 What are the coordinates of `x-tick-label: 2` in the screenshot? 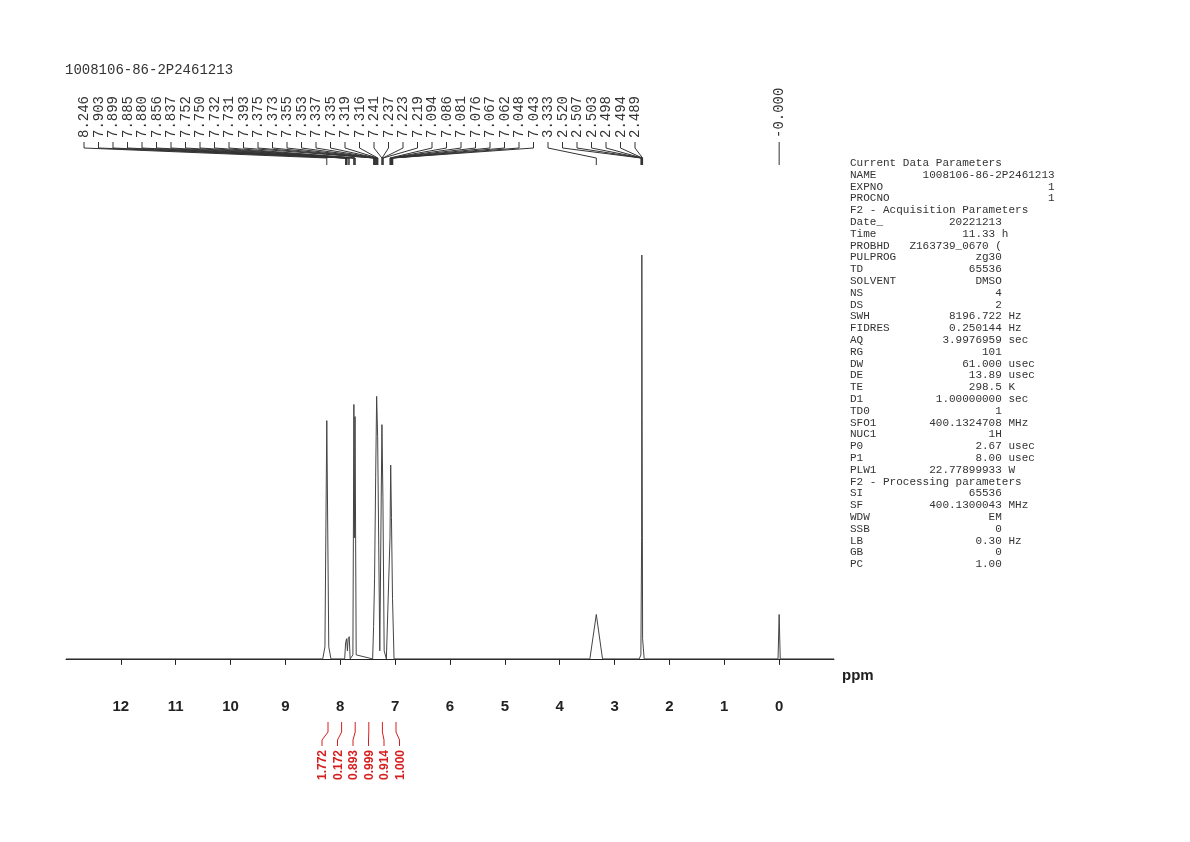 It's located at (669, 705).